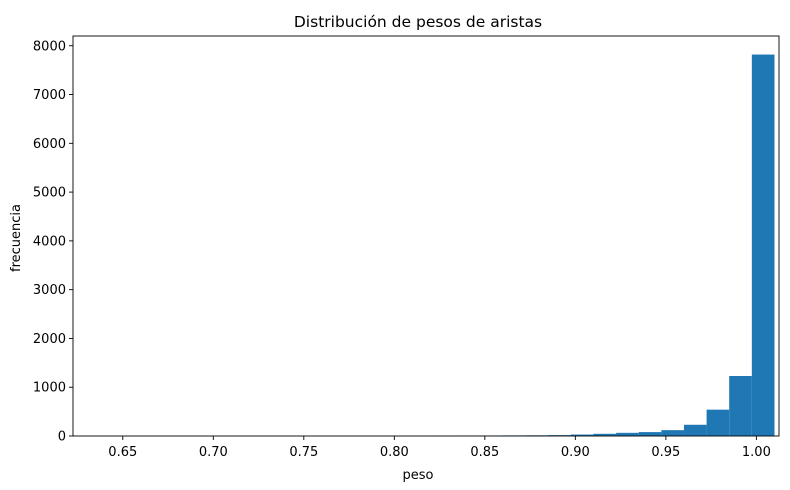  What do you see at coordinates (122, 452) in the screenshot?
I see `x-tick-label: 0.65` at bounding box center [122, 452].